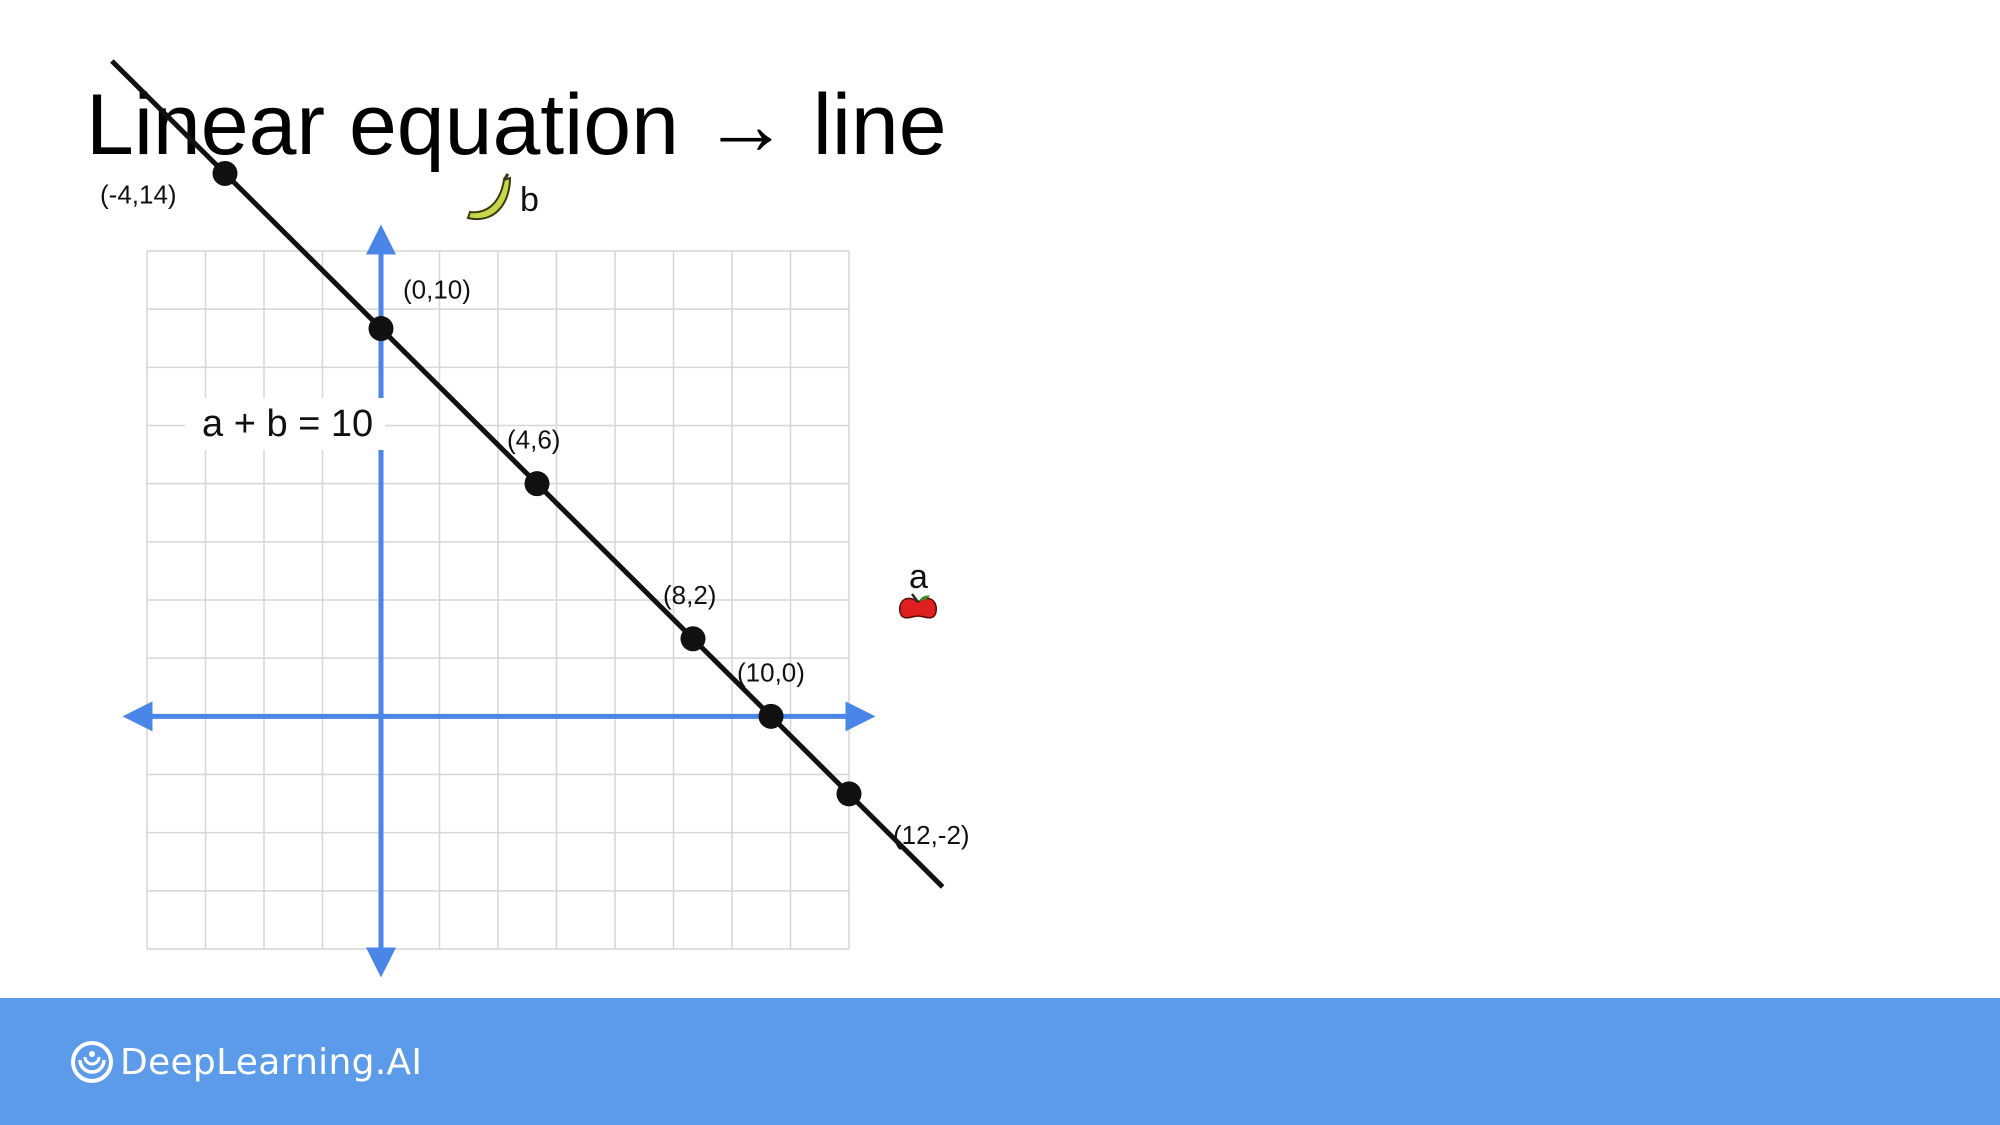 The image size is (2000, 1125). Describe the element at coordinates (771, 672) in the screenshot. I see `point-label: (10,0)` at that location.